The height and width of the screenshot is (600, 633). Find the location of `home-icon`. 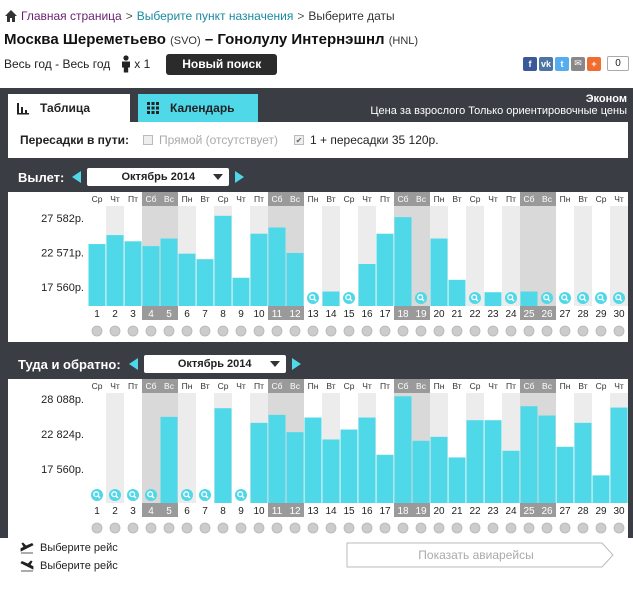

home-icon is located at coordinates (11, 16).